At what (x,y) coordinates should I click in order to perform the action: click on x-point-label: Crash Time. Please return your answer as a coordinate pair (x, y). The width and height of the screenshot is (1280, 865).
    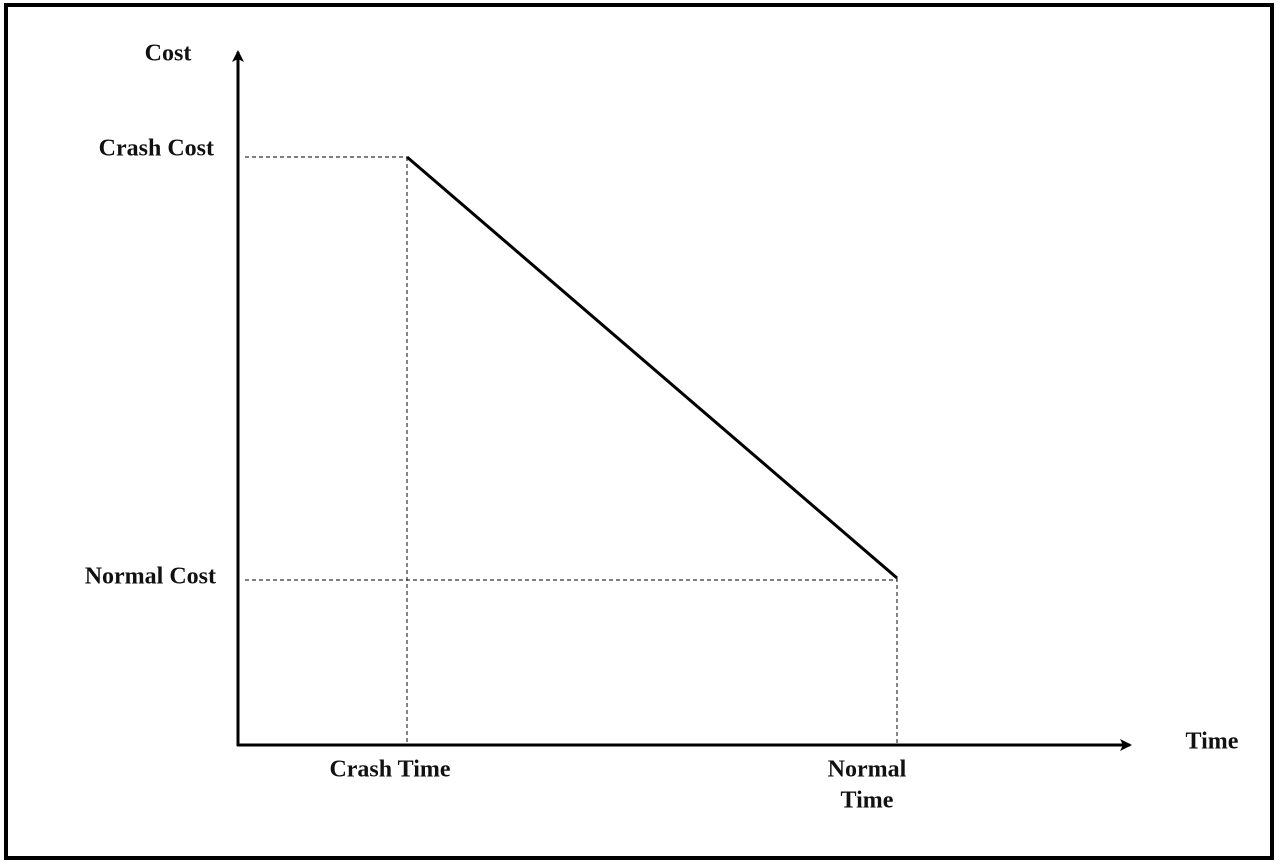
    Looking at the image, I should click on (389, 770).